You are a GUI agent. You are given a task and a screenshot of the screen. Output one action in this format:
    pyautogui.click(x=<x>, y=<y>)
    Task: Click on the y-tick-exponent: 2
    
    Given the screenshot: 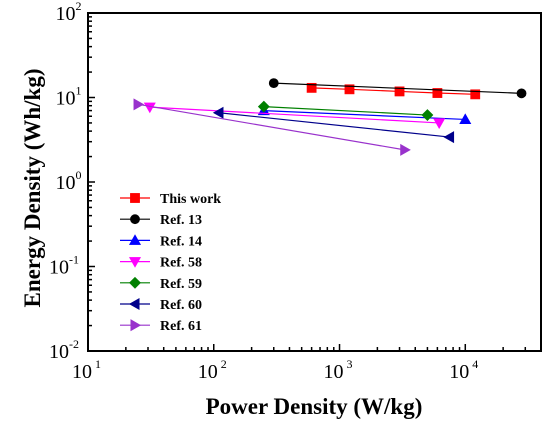 What is the action you would take?
    pyautogui.click(x=79, y=6)
    